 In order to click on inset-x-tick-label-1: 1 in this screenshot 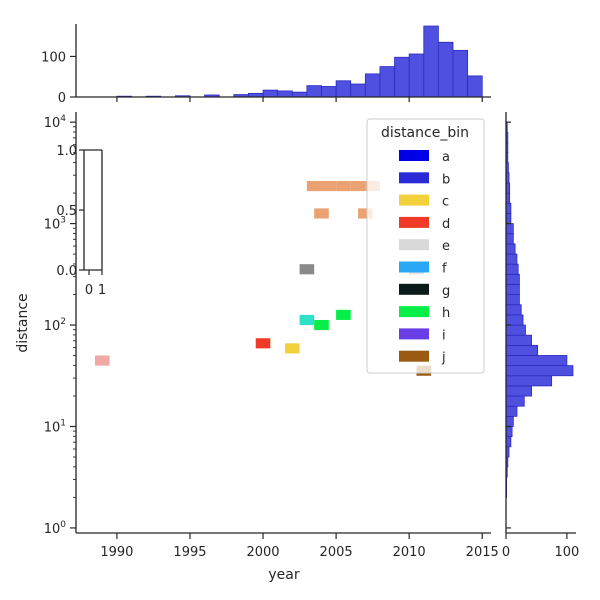, I will do `click(102, 290)`.